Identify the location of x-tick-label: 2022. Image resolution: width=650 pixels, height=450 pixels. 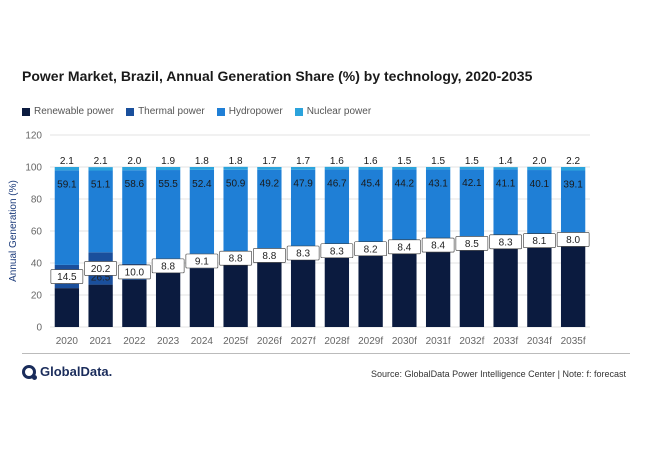
(134, 341).